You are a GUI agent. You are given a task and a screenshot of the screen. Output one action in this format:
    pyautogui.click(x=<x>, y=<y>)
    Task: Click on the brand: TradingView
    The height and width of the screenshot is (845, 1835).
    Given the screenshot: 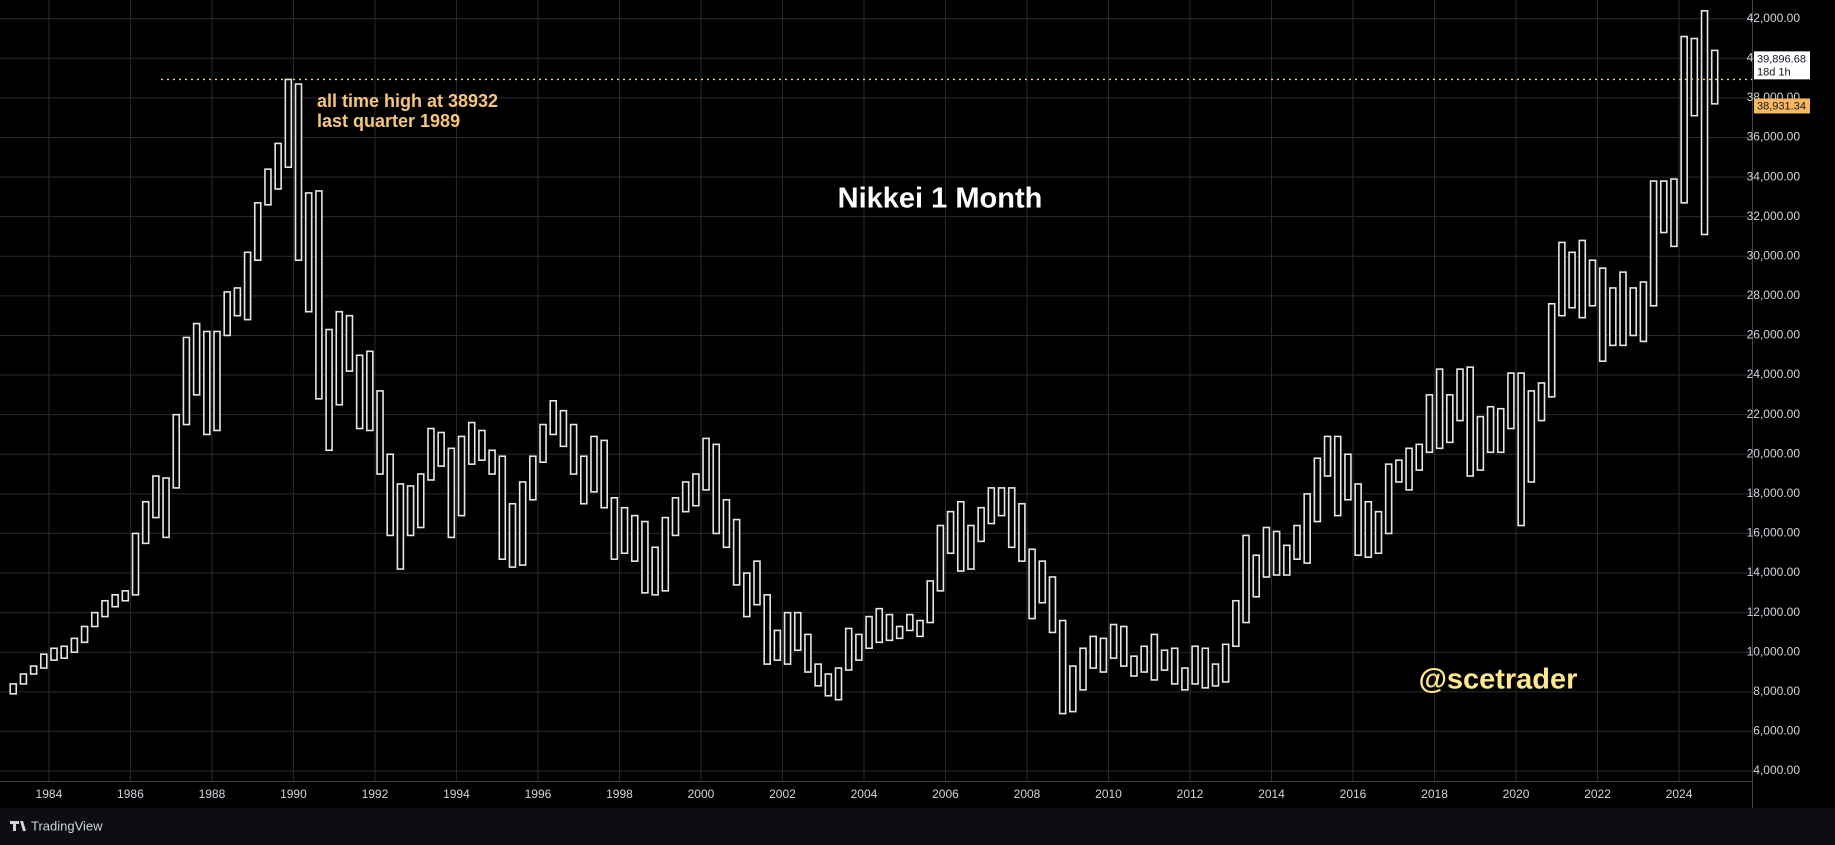 What is the action you would take?
    pyautogui.click(x=67, y=825)
    